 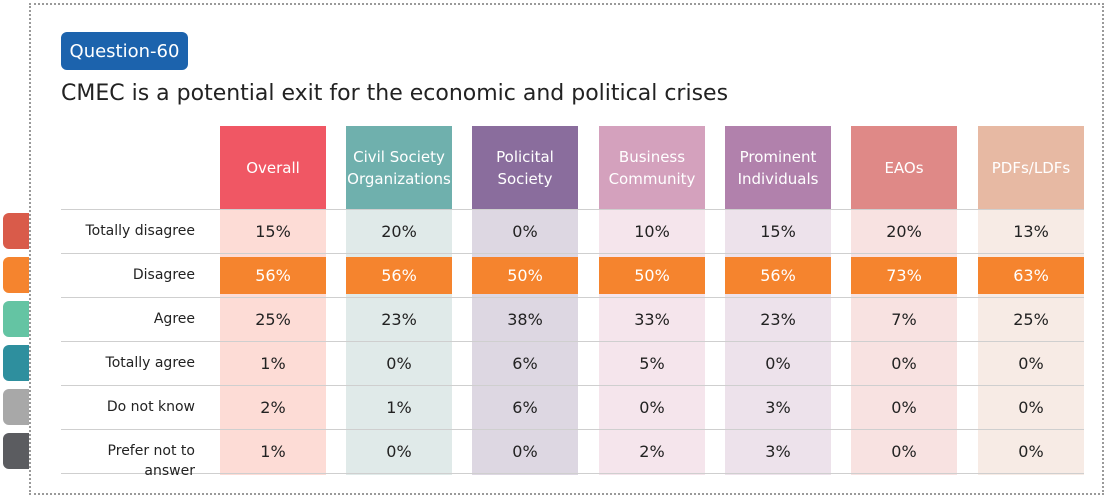 What do you see at coordinates (140, 231) in the screenshot?
I see `row-label: Totally disagree` at bounding box center [140, 231].